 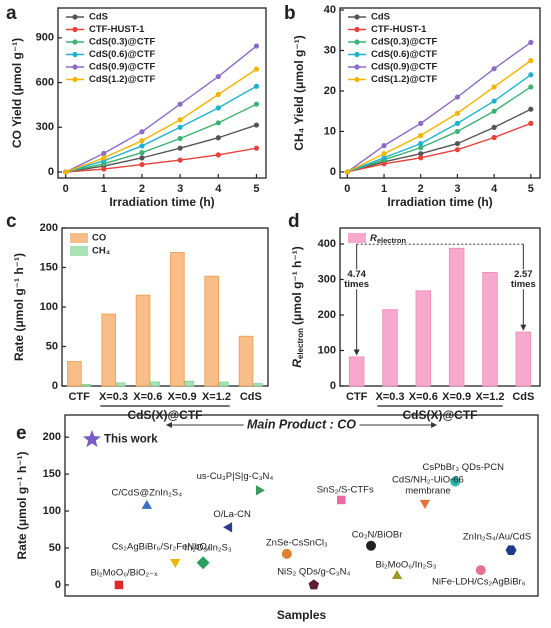 I want to click on x-tick-label: 4, so click(x=494, y=189).